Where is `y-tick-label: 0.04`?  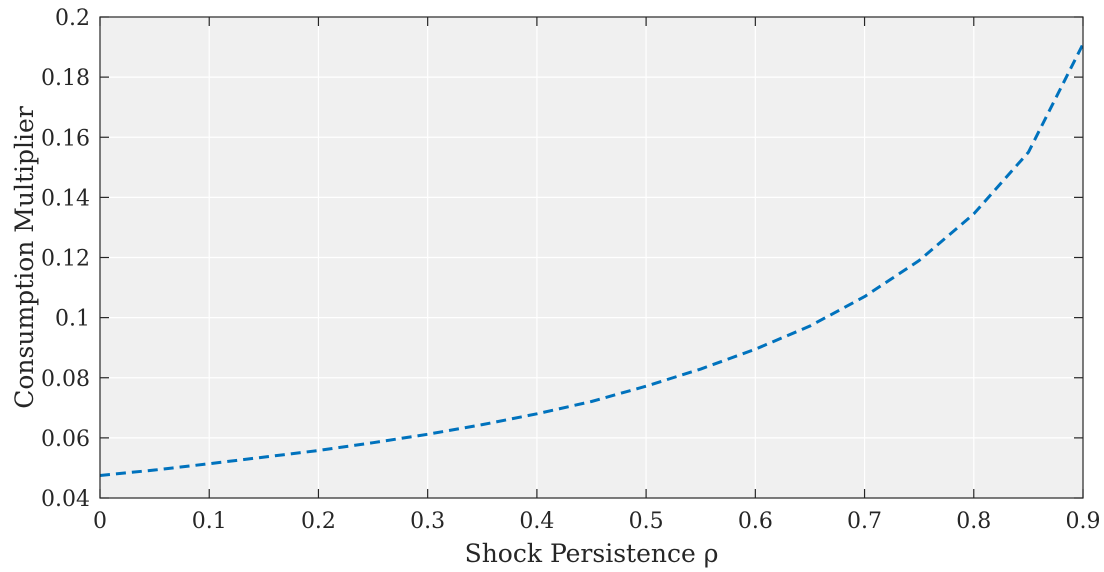 y-tick-label: 0.04 is located at coordinates (65, 499).